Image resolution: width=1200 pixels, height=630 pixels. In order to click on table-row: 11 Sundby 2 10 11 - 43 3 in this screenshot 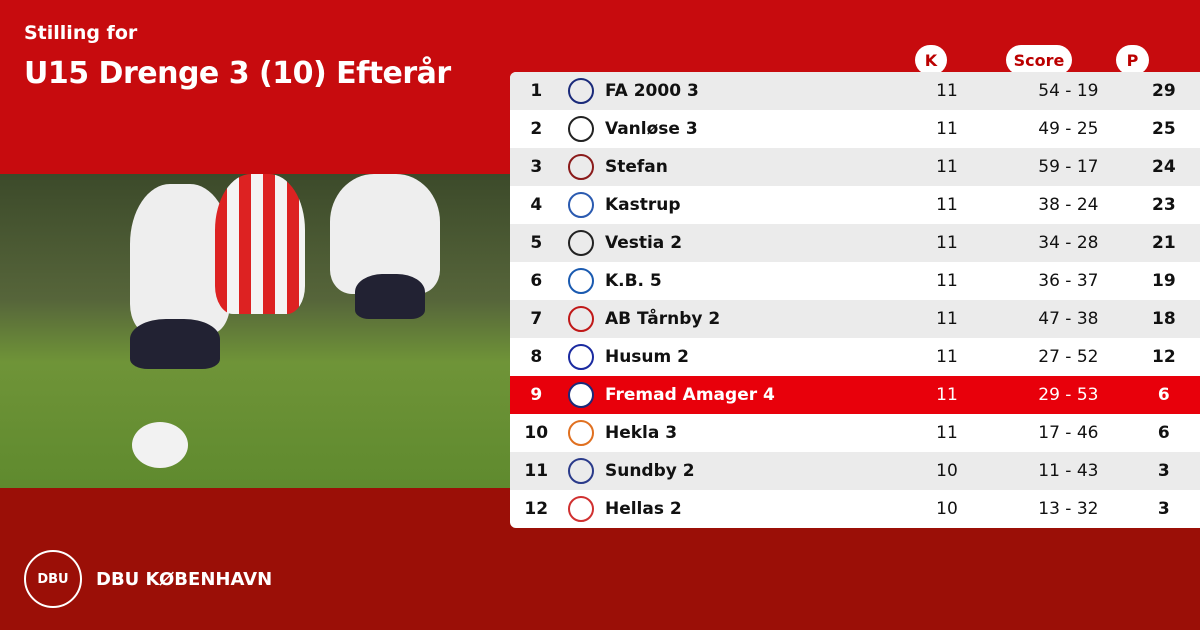, I will do `click(855, 471)`.